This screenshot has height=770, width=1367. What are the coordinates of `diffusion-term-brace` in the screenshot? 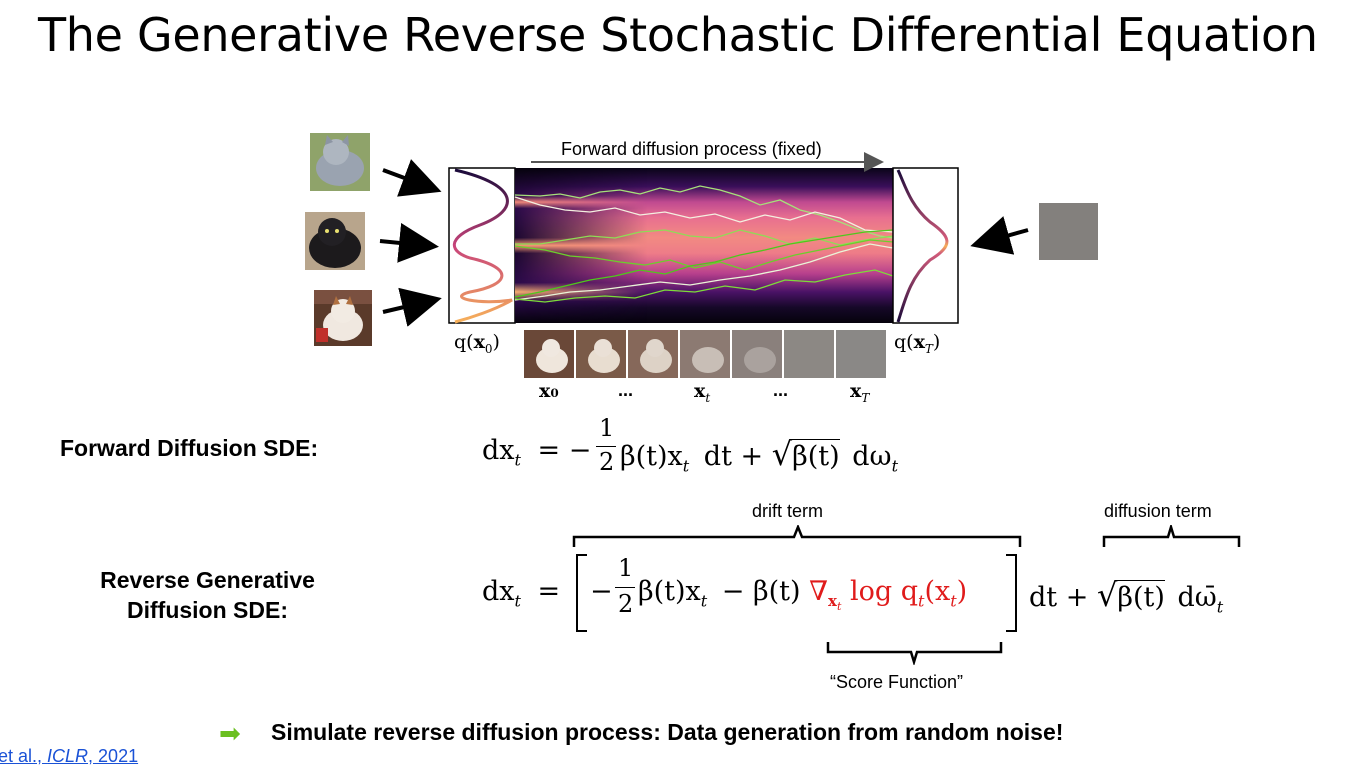 It's located at (1171, 536).